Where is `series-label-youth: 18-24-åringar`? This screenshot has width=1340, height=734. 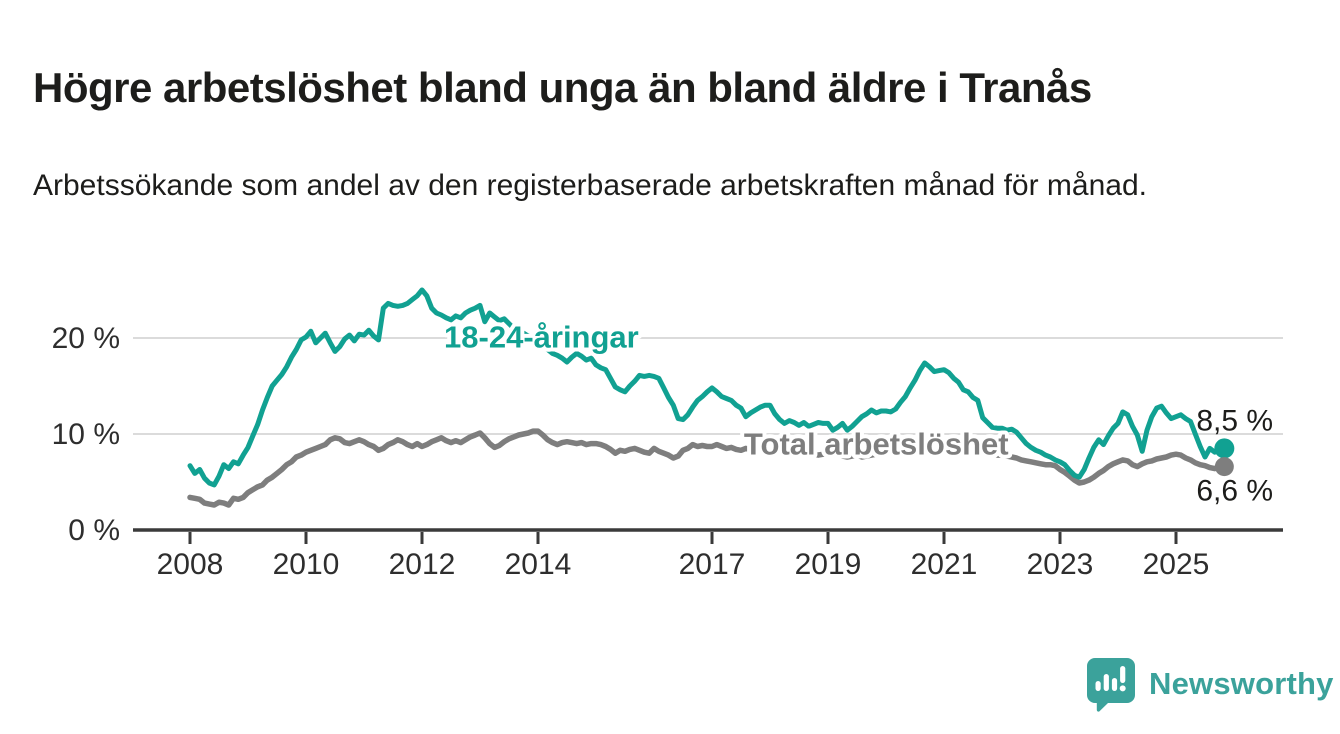 series-label-youth: 18-24-åringar is located at coordinates (541, 337).